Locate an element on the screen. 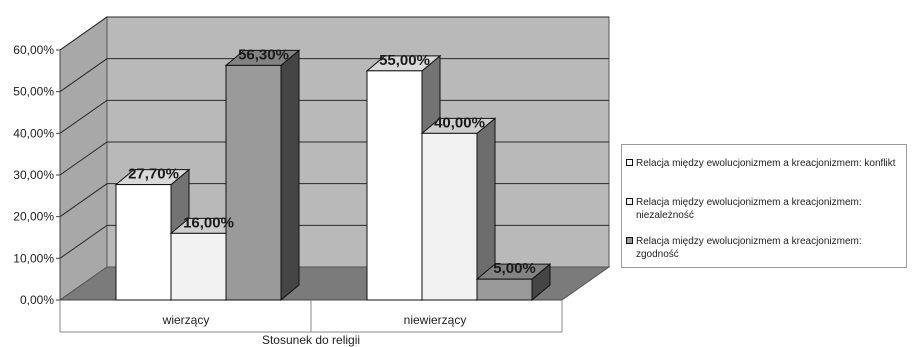 The image size is (913, 347). legend-swatch-konflikt is located at coordinates (629, 162).